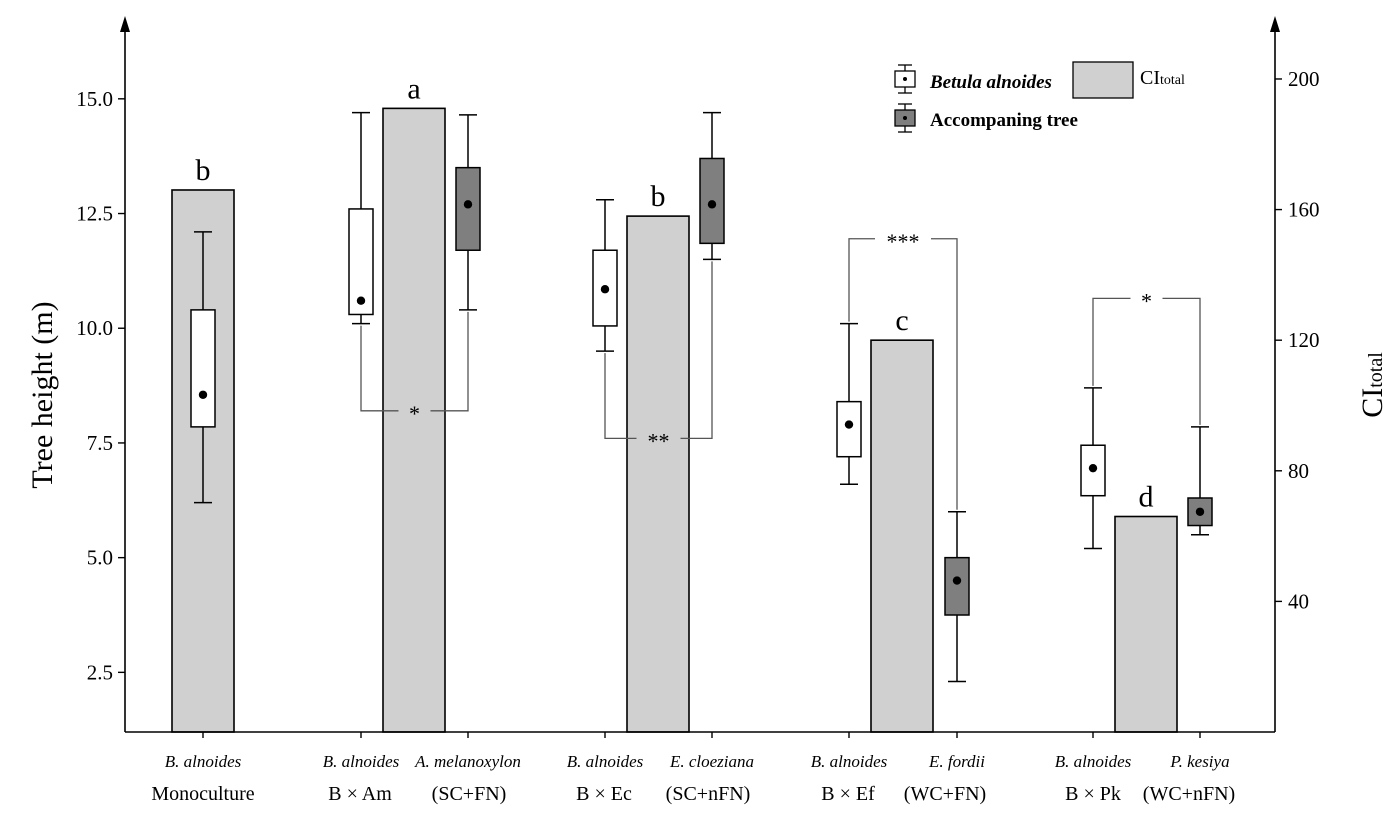  What do you see at coordinates (1004, 120) in the screenshot?
I see `legend-label-accompanying: Accompaning tree` at bounding box center [1004, 120].